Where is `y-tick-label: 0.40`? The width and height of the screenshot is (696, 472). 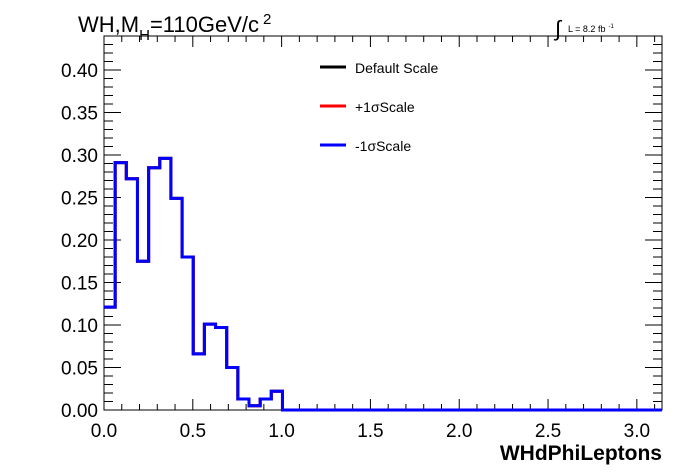 y-tick-label: 0.40 is located at coordinates (79, 71).